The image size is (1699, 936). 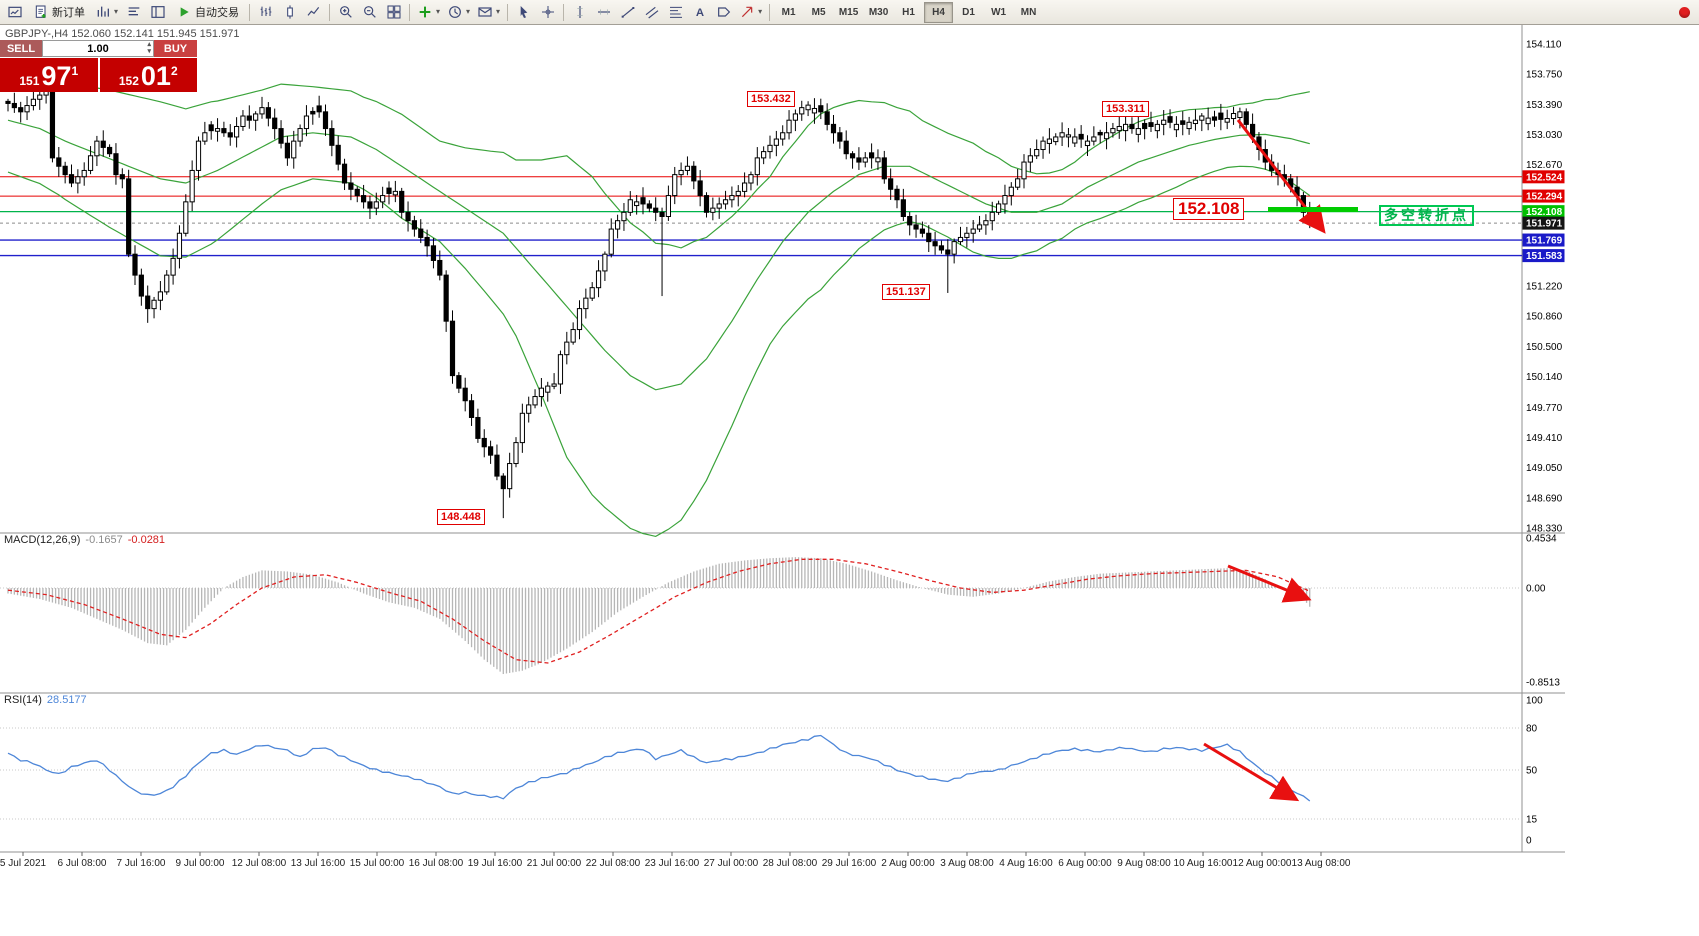 I want to click on sell-price-prefix: 151, so click(x=29, y=81).